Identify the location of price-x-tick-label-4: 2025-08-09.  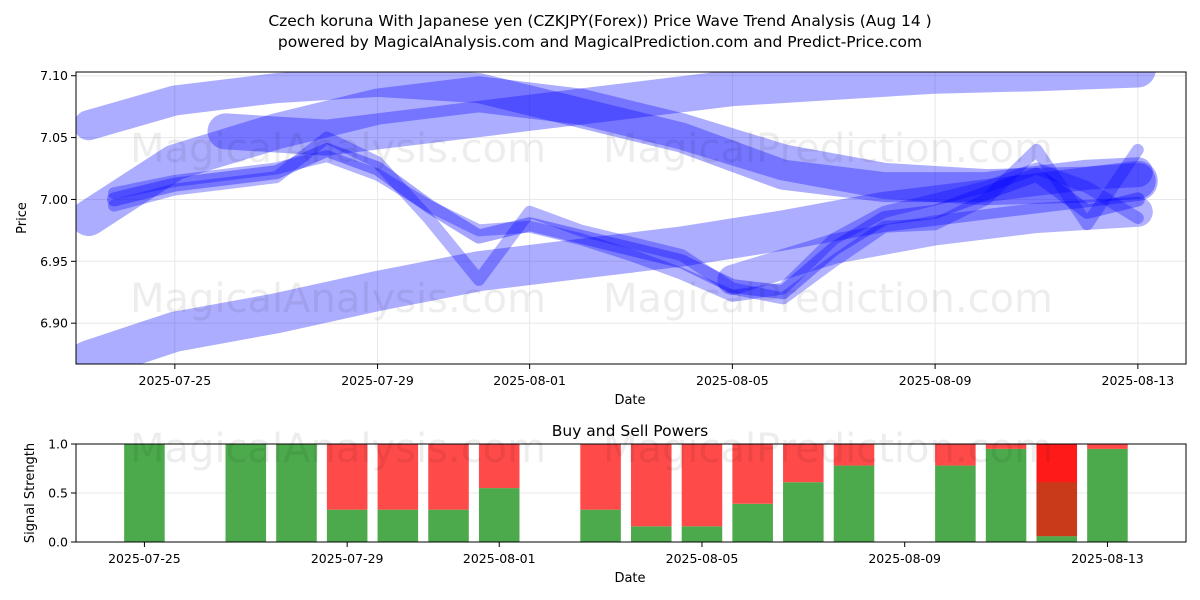
(935, 380).